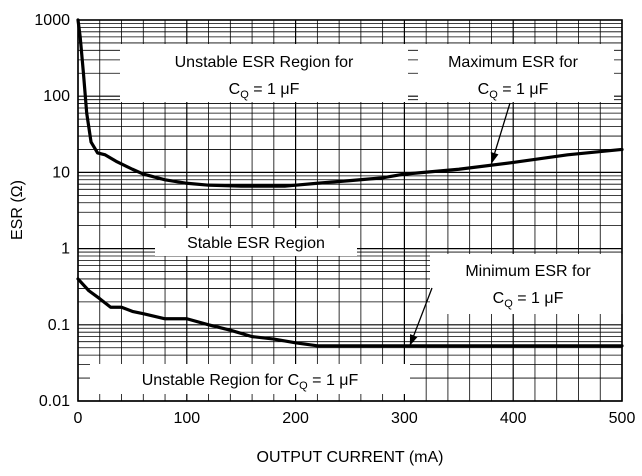 The height and width of the screenshot is (476, 642). What do you see at coordinates (528, 284) in the screenshot?
I see `min-esr-box` at bounding box center [528, 284].